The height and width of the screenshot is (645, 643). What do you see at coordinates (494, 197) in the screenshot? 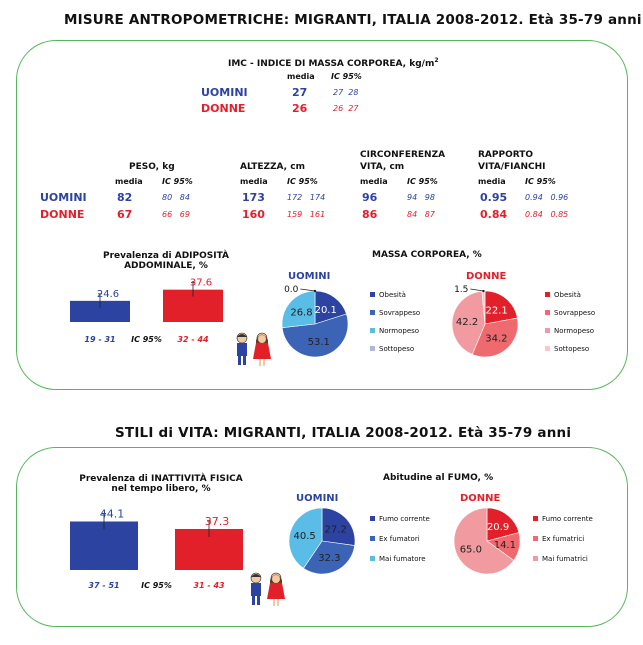
I see `measure-men-value: 0.95` at bounding box center [494, 197].